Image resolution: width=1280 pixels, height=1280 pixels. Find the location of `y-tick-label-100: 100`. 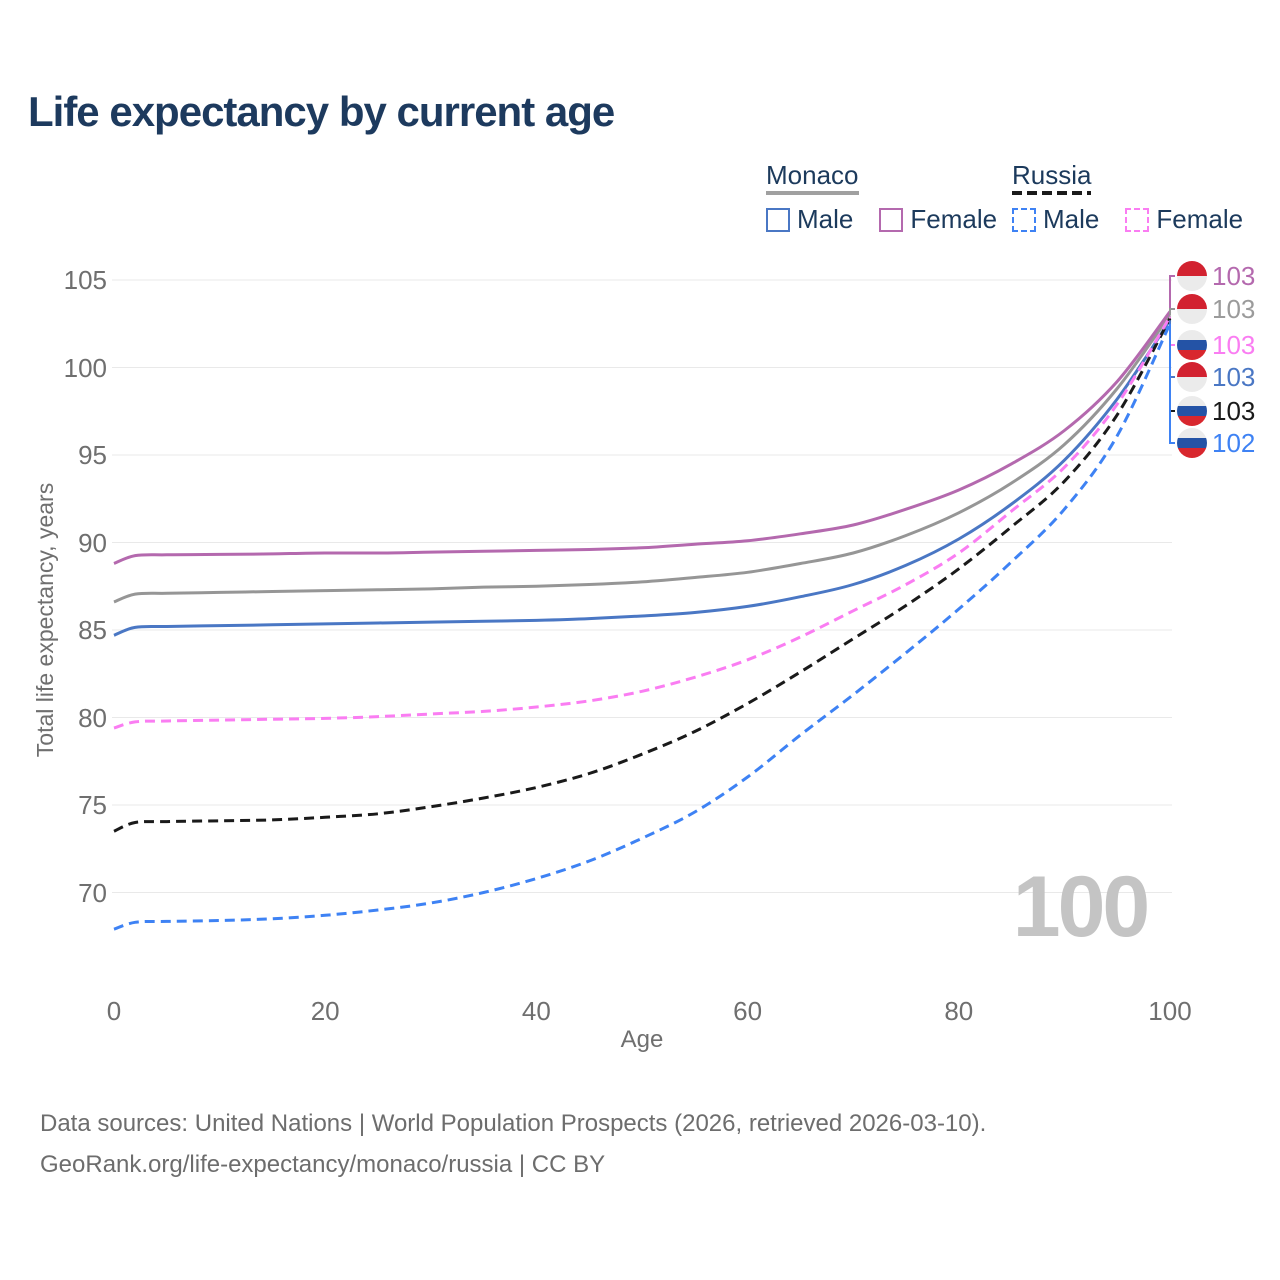

y-tick-label-100: 100 is located at coordinates (85, 367).